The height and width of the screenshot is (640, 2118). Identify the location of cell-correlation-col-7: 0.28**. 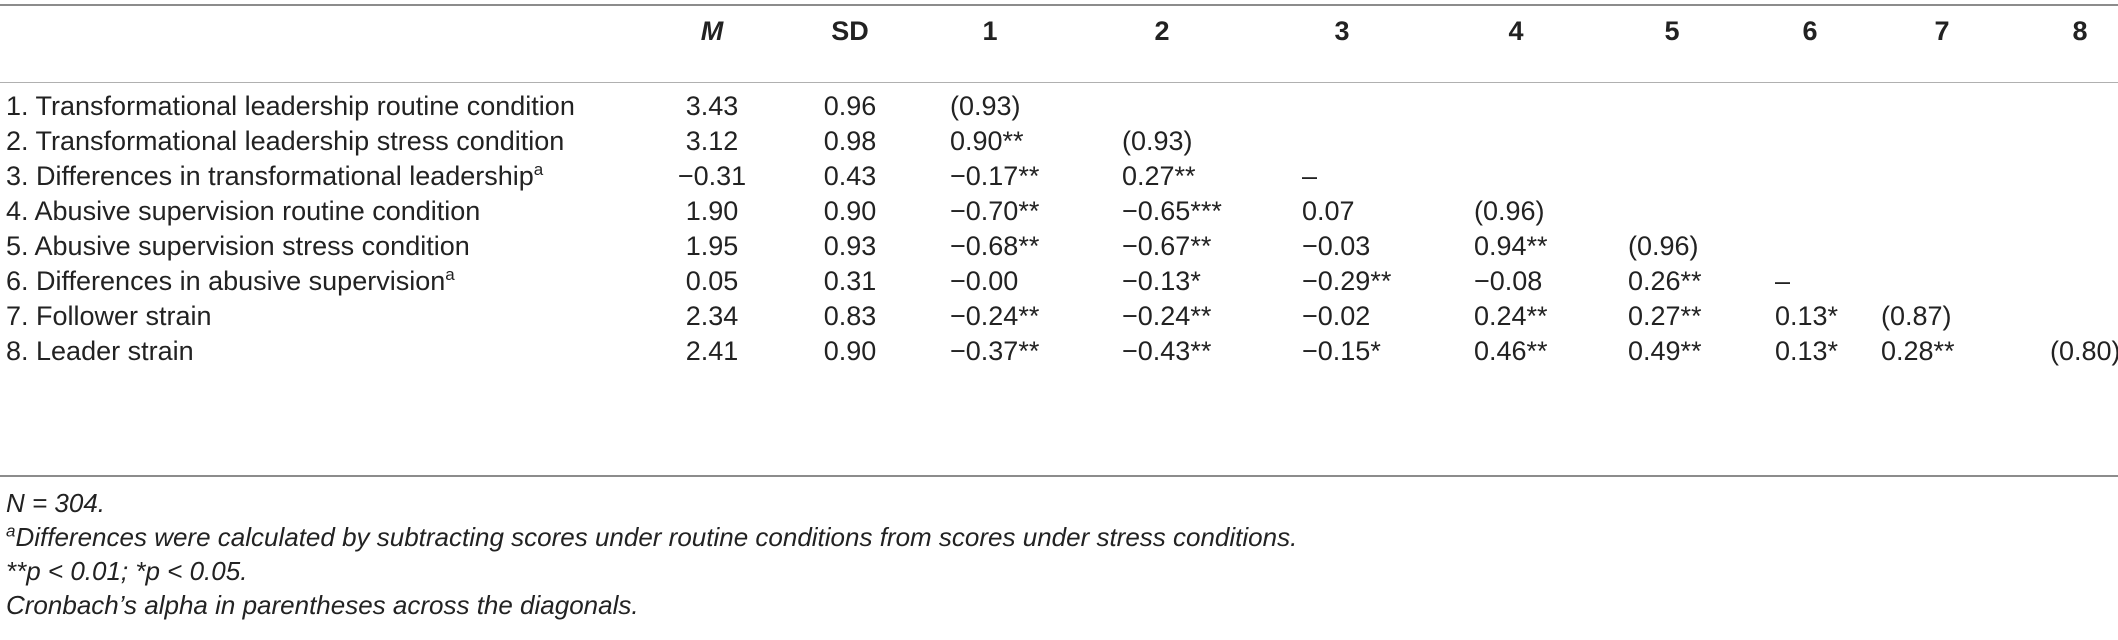
(1918, 351).